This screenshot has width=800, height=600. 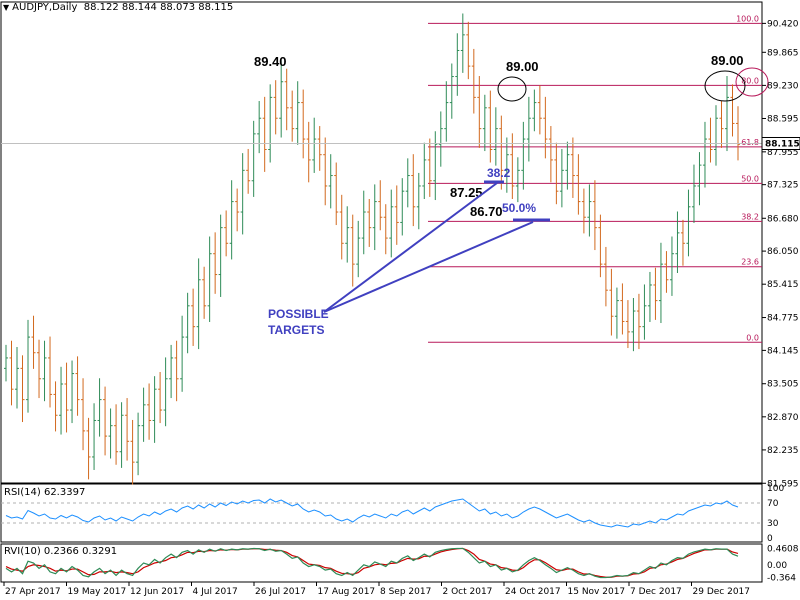 I want to click on arrow-to-target2, so click(x=428, y=267).